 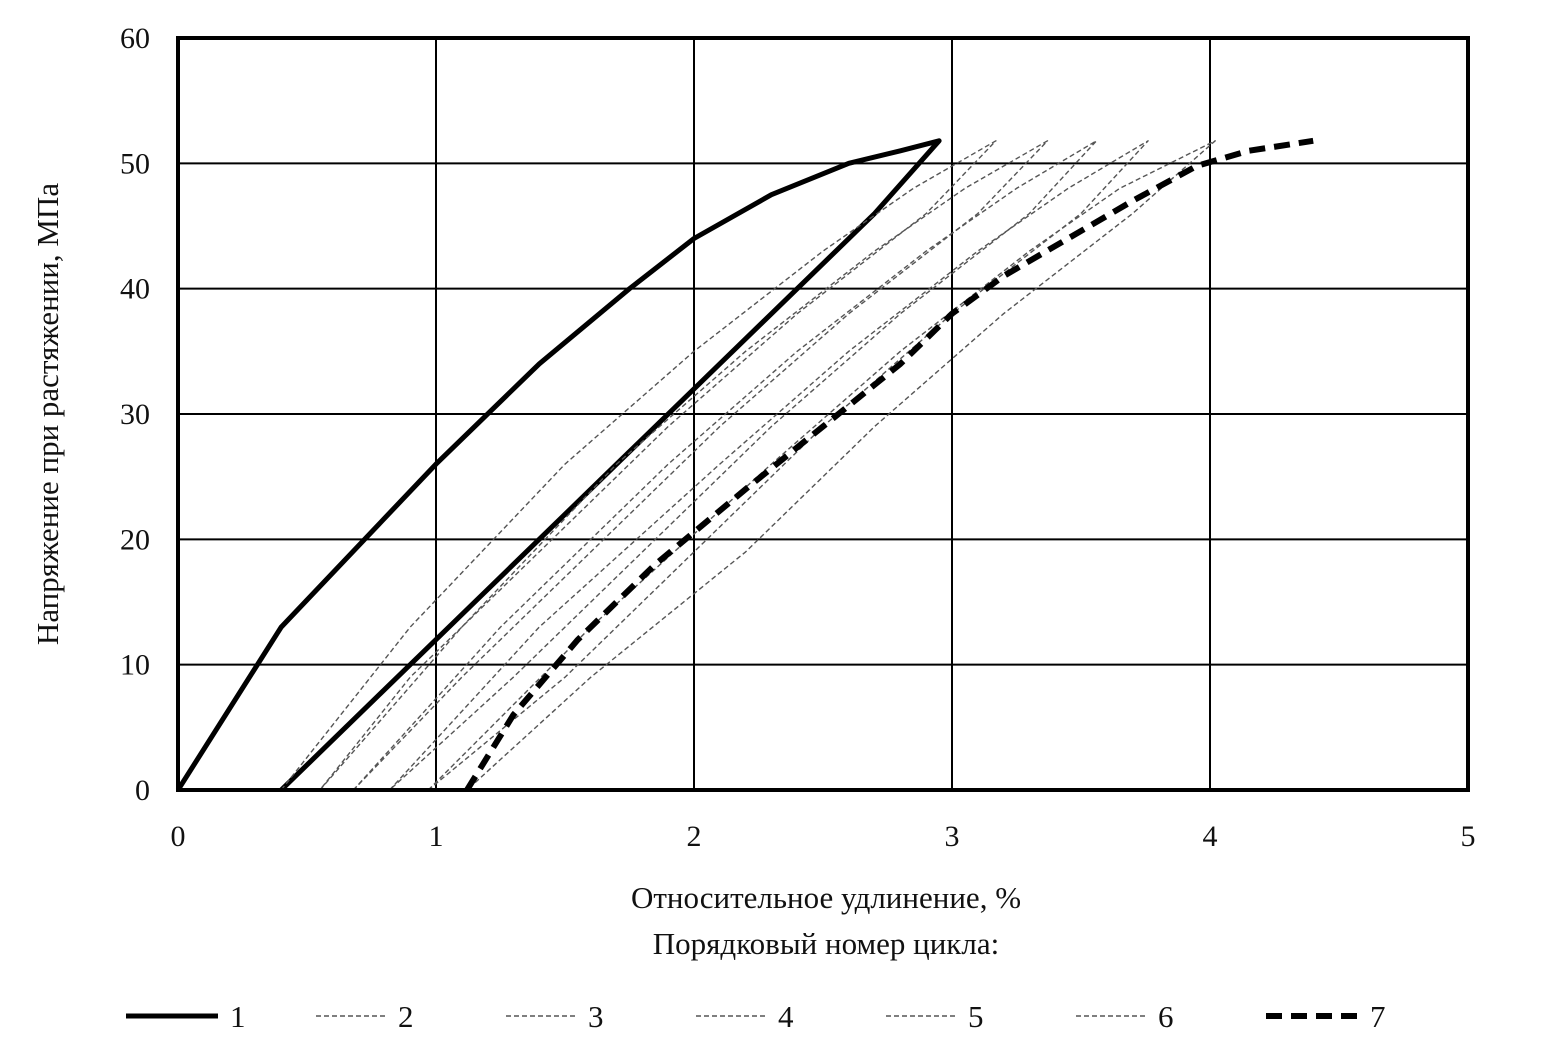 I want to click on x-axis-title: Относительное удлинение, %, so click(x=826, y=897).